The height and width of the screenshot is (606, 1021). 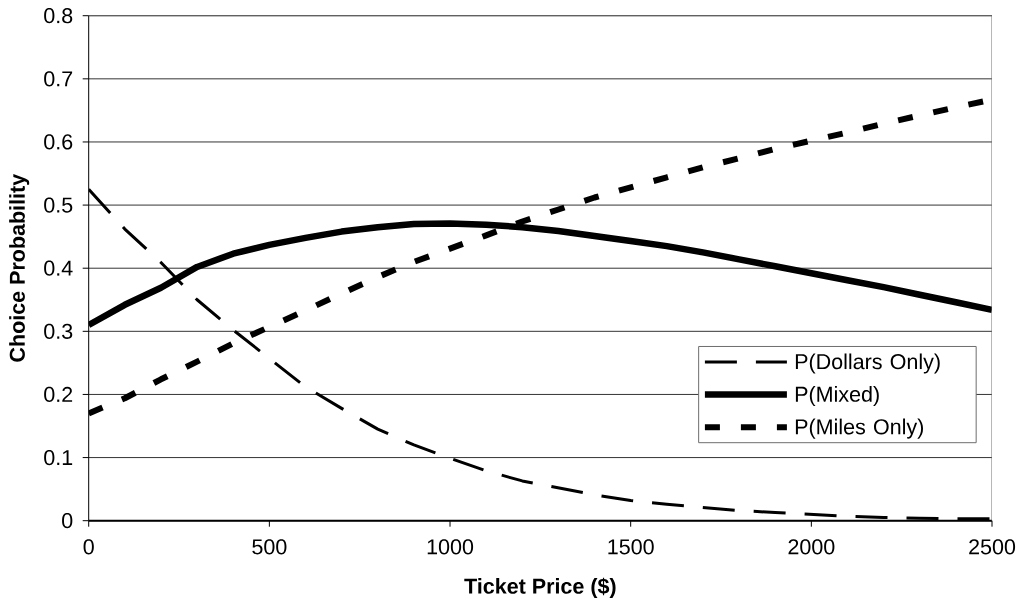 I want to click on y-tick-label: 0.8, so click(x=58, y=16).